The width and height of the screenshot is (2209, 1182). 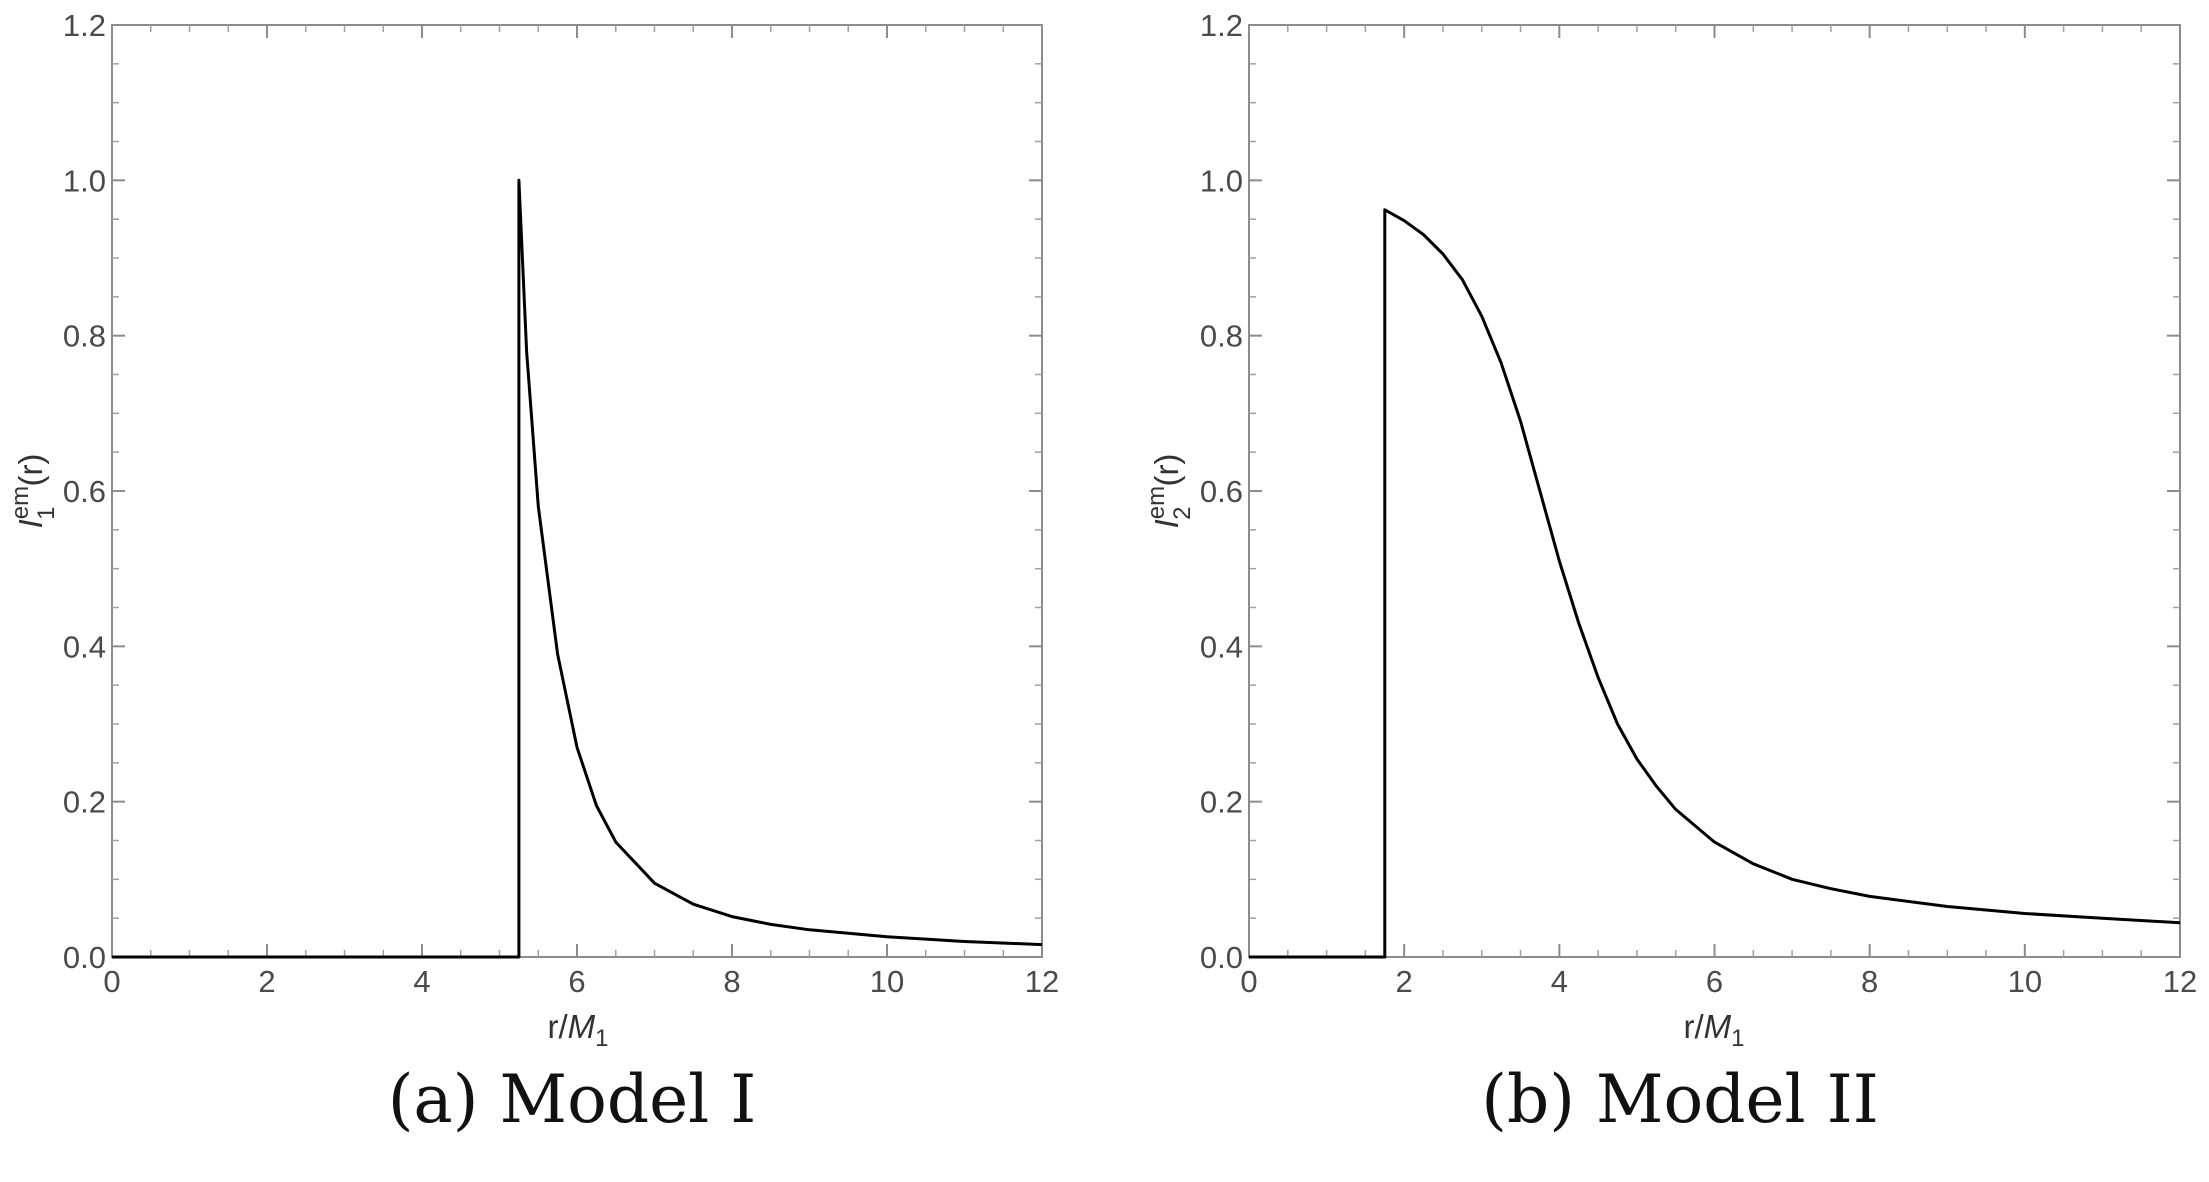 What do you see at coordinates (572, 1099) in the screenshot?
I see `panel-caption: (a) Model I` at bounding box center [572, 1099].